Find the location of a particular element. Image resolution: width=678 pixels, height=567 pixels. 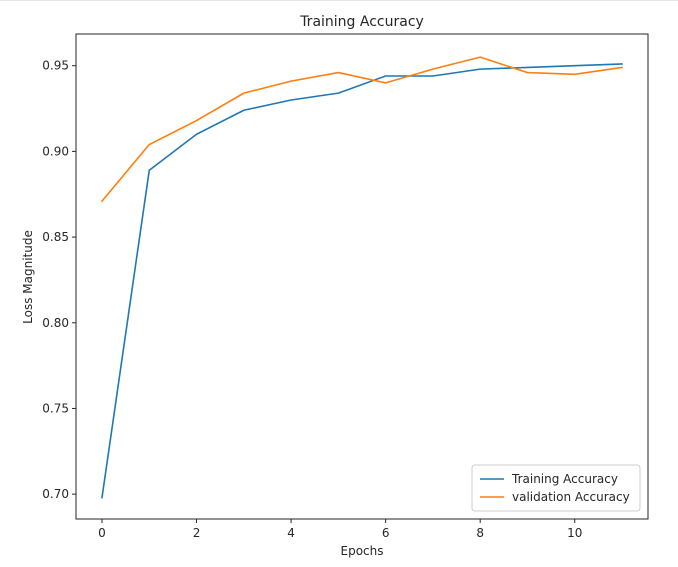

y-tick-label: 0.90 is located at coordinates (55, 151).